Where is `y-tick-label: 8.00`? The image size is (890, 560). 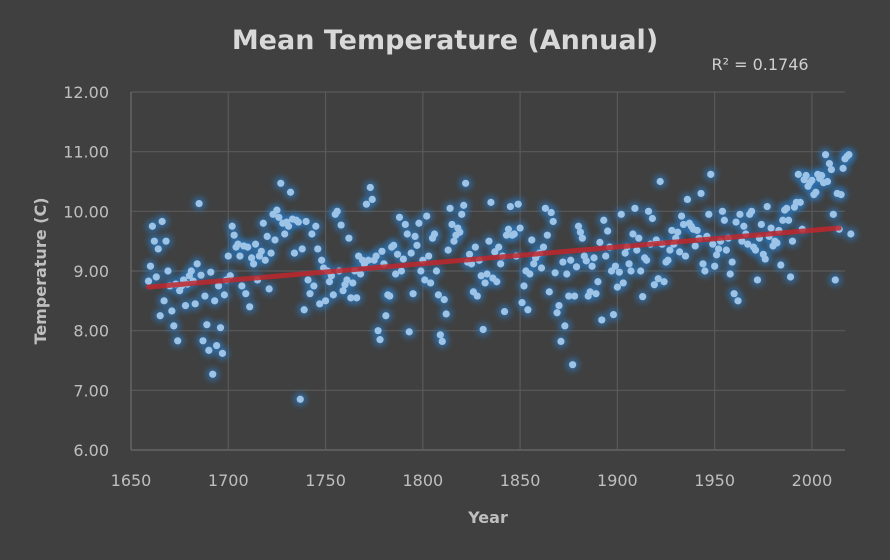
y-tick-label: 8.00 is located at coordinates (91, 331).